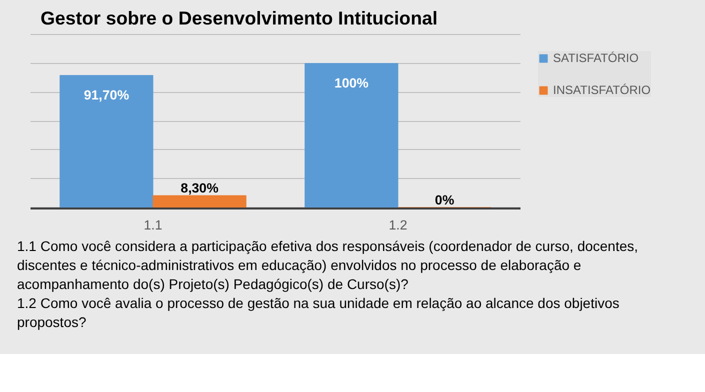  What do you see at coordinates (153, 225) in the screenshot?
I see `x-tick-label: 1.1` at bounding box center [153, 225].